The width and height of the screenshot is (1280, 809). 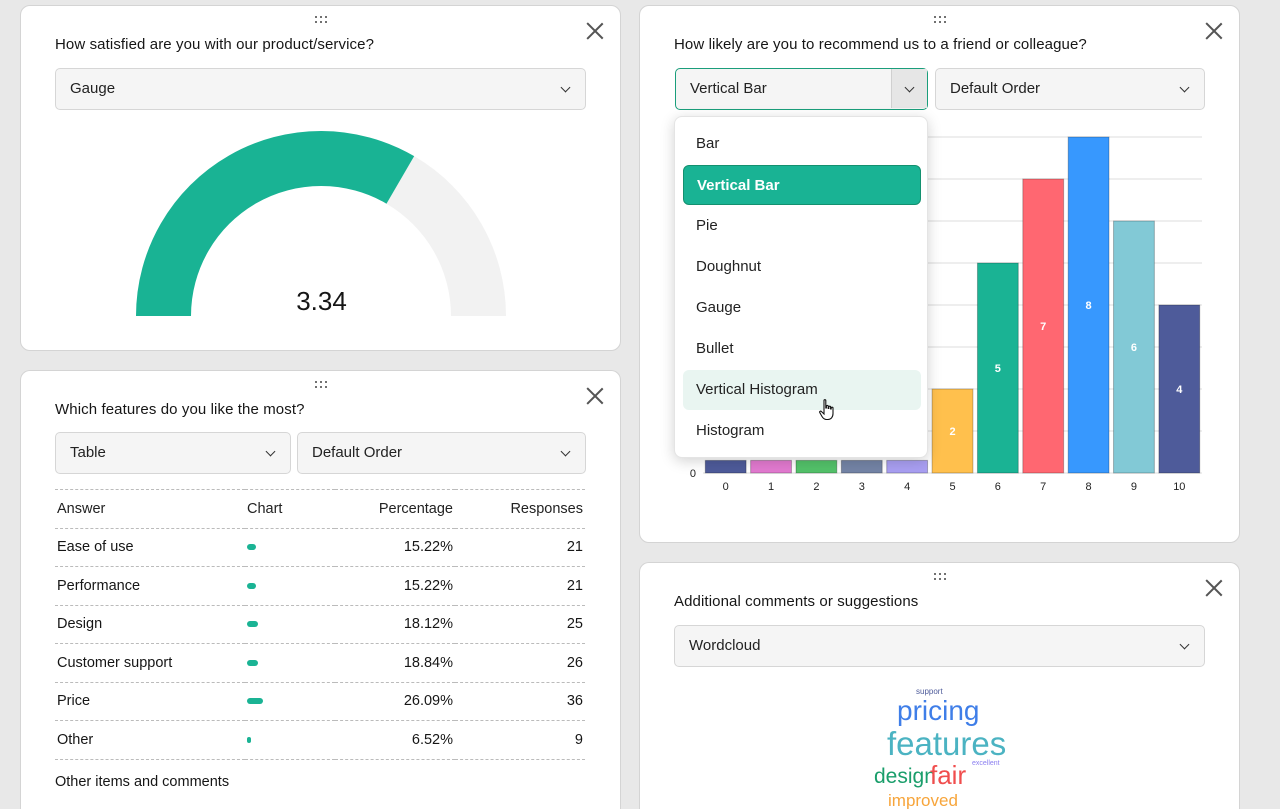 What do you see at coordinates (939, 646) in the screenshot?
I see `visualizer-select: Wordcloud` at bounding box center [939, 646].